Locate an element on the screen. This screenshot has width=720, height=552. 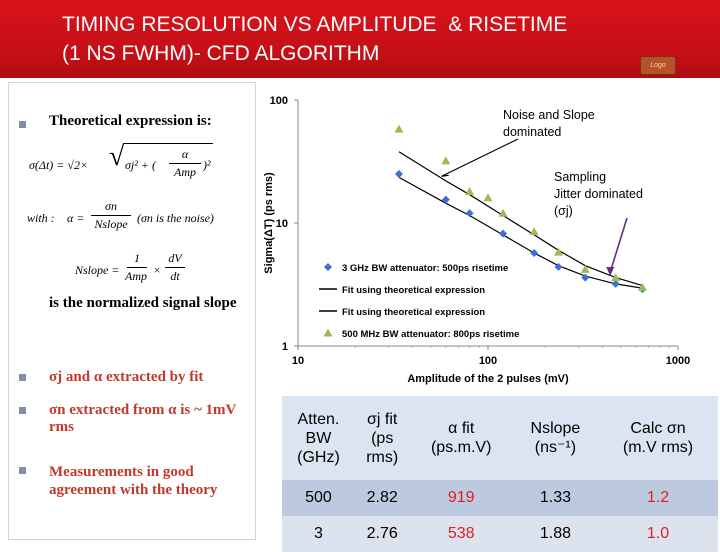
table-cell: 2.82 is located at coordinates (382, 498).